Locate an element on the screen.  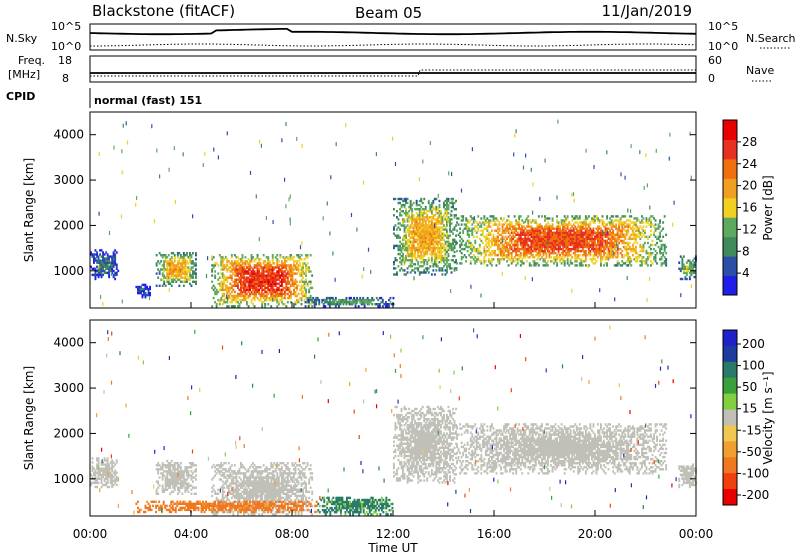
power-colorbar-cell is located at coordinates (730, 285).